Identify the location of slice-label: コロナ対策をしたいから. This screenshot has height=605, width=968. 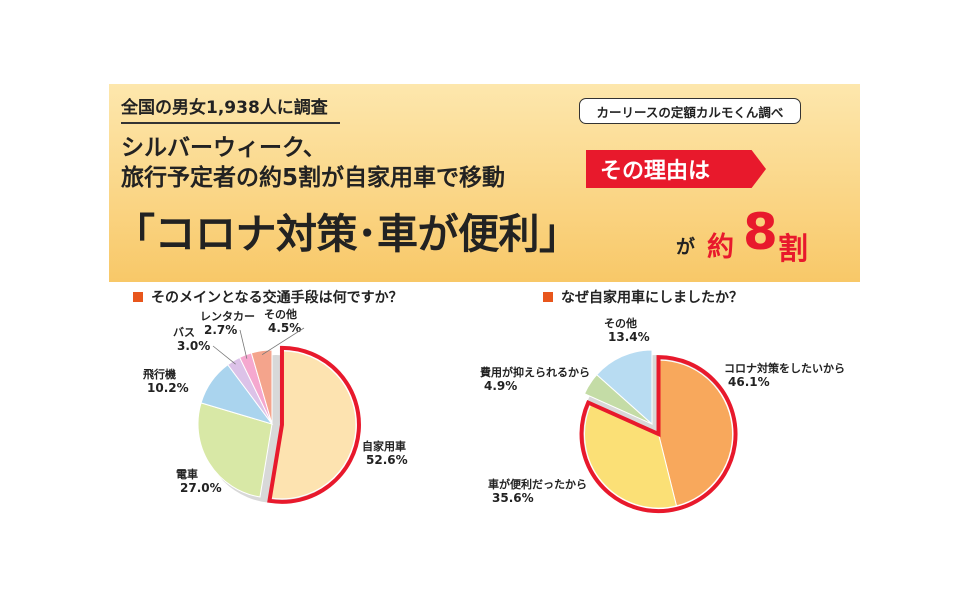
(784, 368).